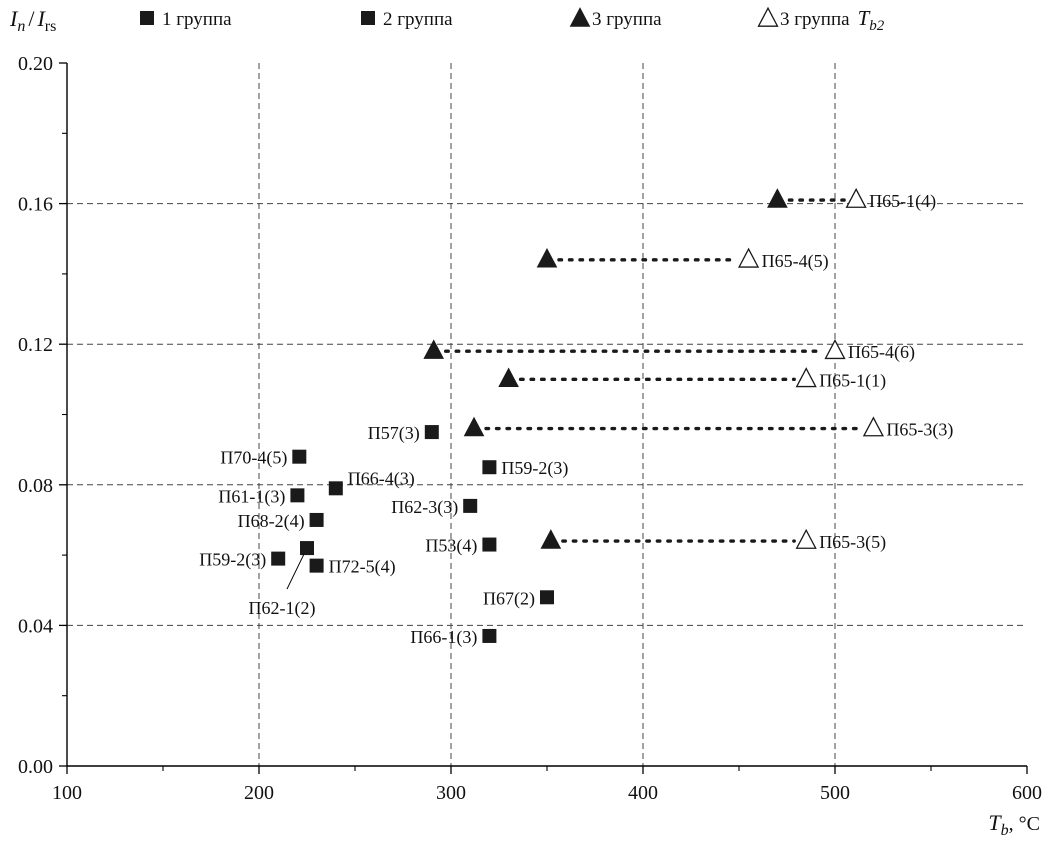  Describe the element at coordinates (1024, 824) in the screenshot. I see `x-title-unit: , °C` at that location.